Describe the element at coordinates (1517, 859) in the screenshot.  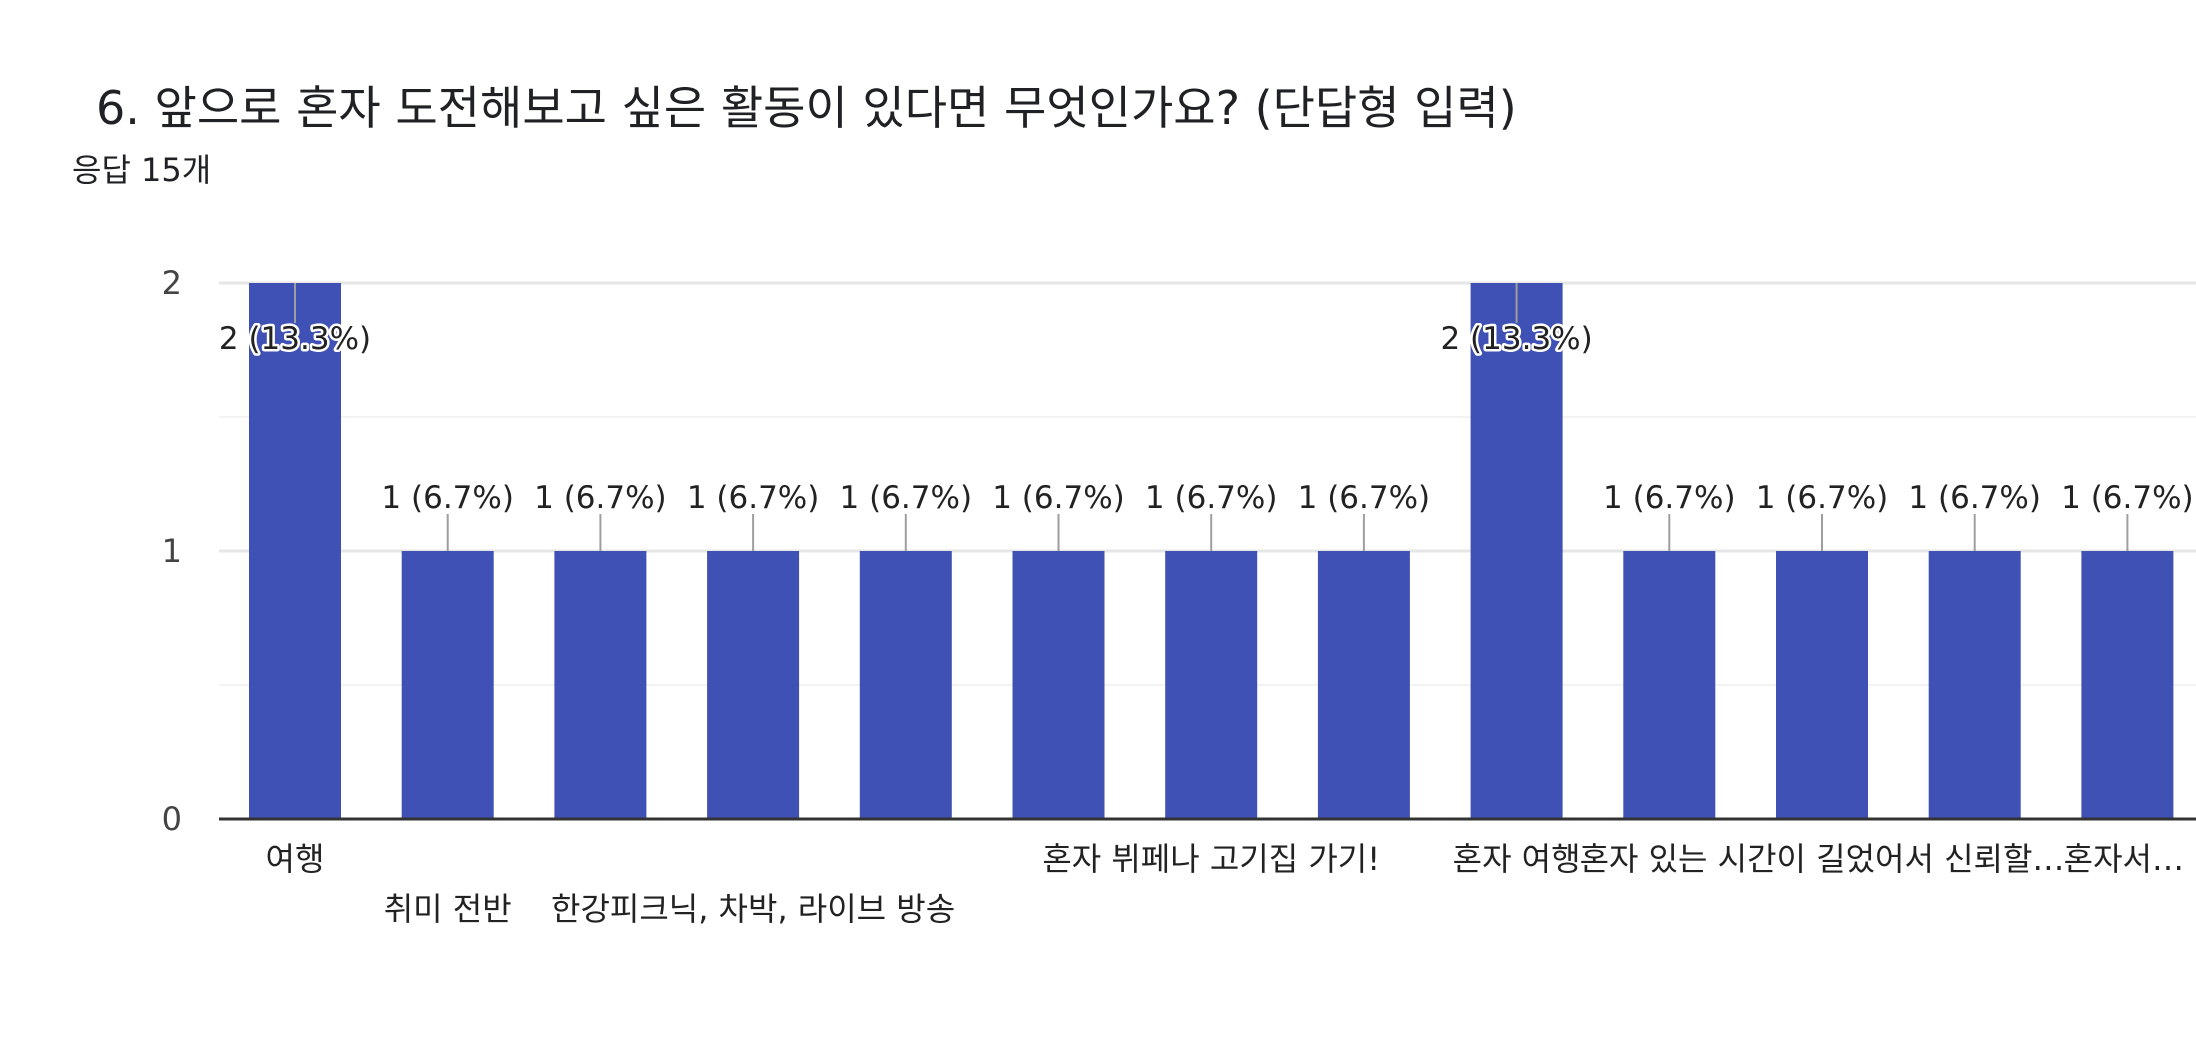
I see `category-label: 혼자 여행` at that location.